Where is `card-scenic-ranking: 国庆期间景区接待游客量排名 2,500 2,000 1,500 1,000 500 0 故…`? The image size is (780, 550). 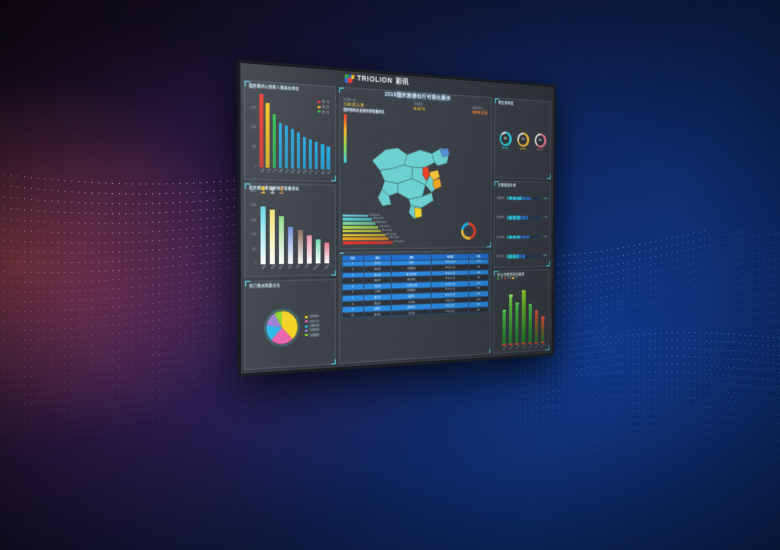
card-scenic-ranking: 国庆期间景区接待游客量排名 2,500 2,000 1,500 1,000 500 0 故… is located at coordinates (290, 230).